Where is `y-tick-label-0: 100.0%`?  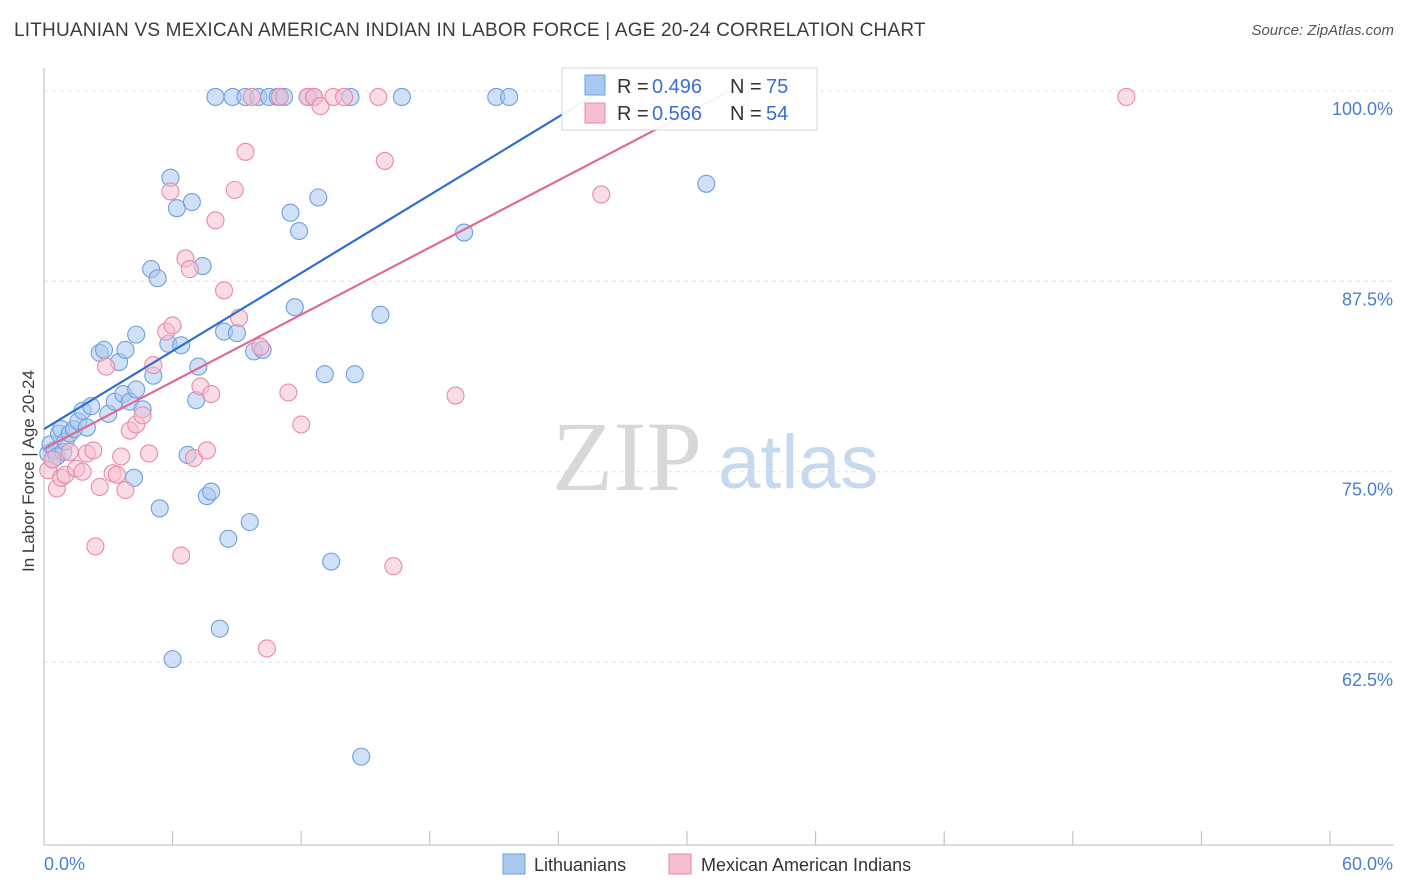
y-tick-label-0: 100.0% is located at coordinates (1362, 109).